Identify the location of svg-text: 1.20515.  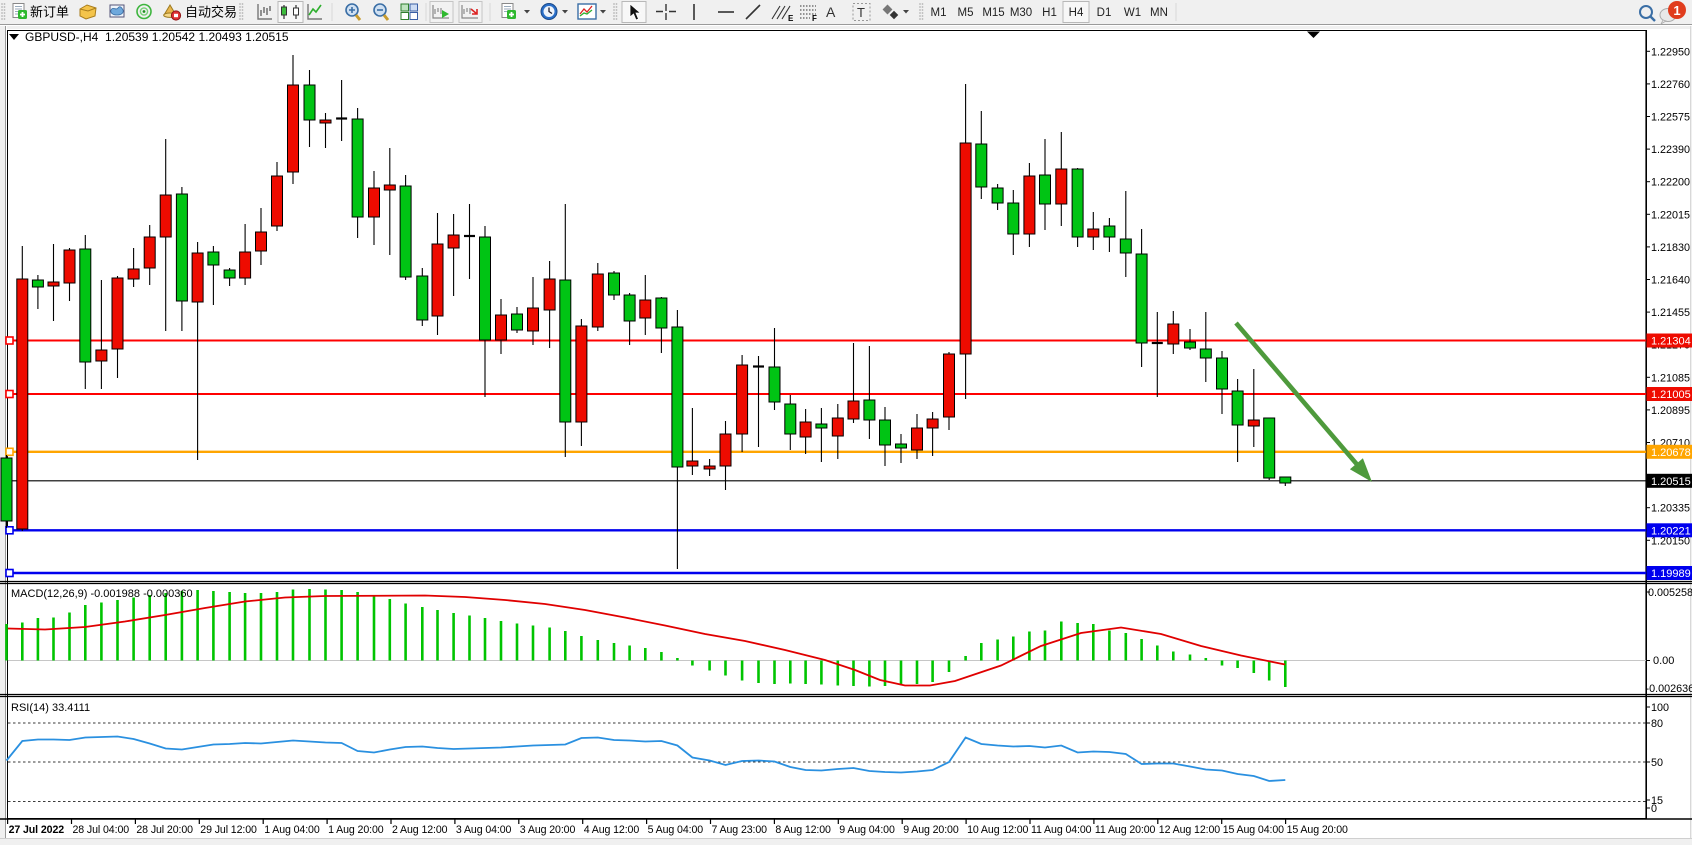
(1671, 482).